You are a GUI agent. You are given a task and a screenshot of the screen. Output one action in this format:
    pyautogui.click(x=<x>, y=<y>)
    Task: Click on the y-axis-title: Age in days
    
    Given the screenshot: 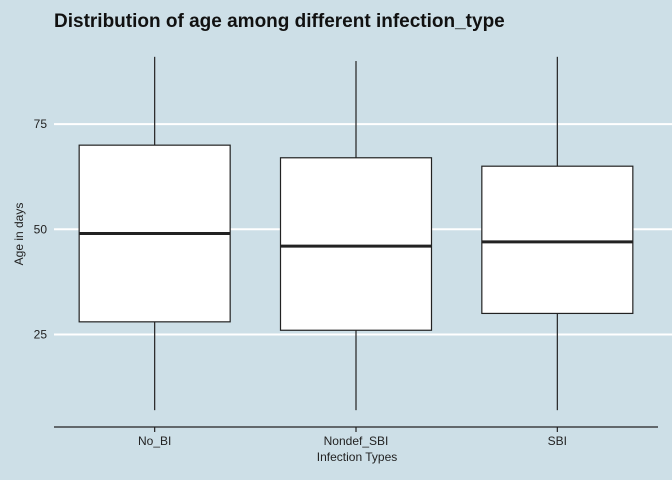 What is the action you would take?
    pyautogui.click(x=19, y=234)
    